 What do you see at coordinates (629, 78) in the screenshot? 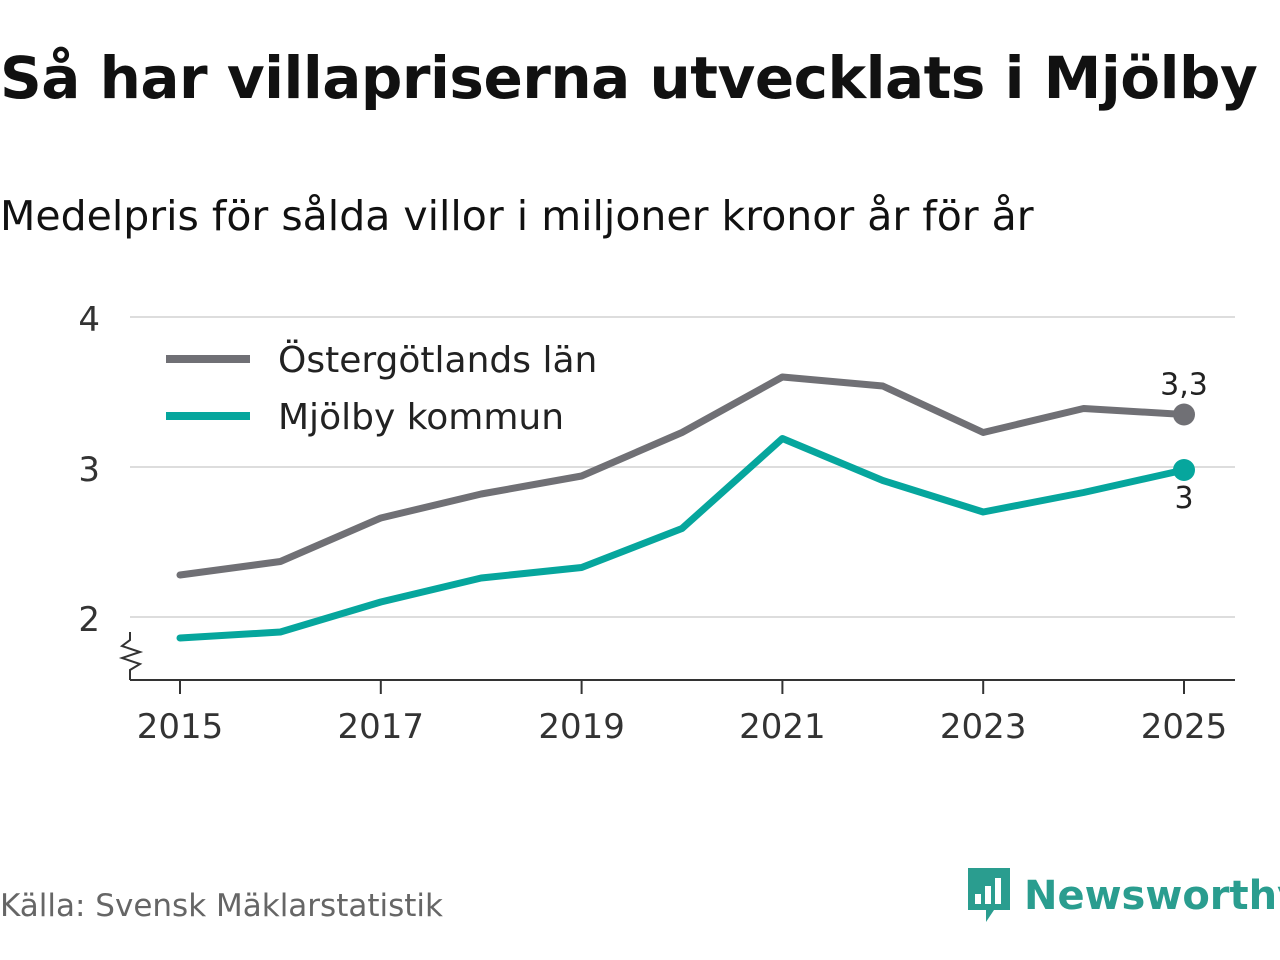
I see `chart-title: Så har villapriserna utvecklats i Mjölby` at bounding box center [629, 78].